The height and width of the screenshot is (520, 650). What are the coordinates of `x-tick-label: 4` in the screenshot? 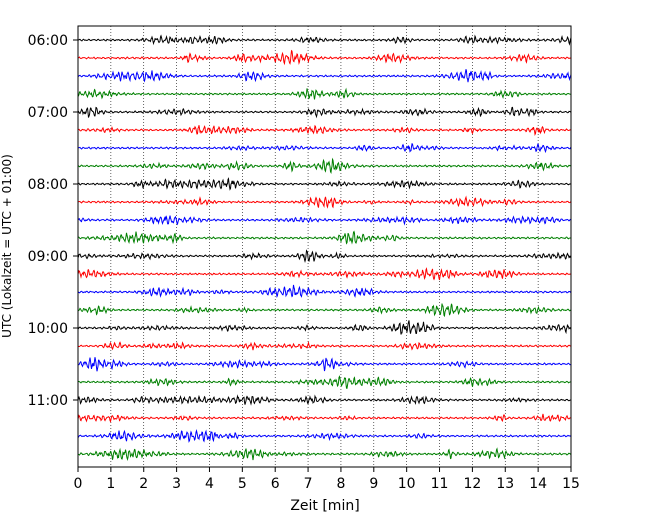 It's located at (209, 484).